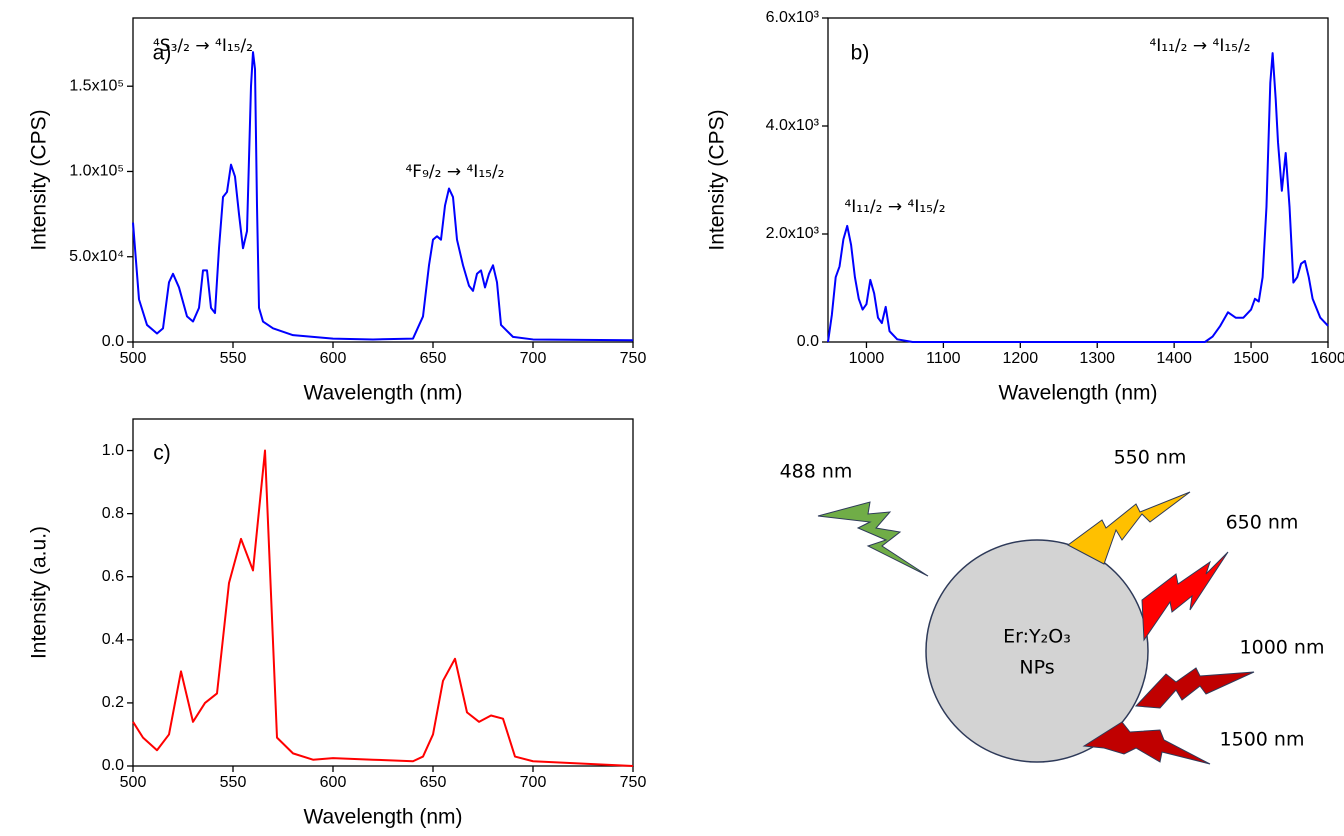 Image resolution: width=1344 pixels, height=836 pixels. What do you see at coordinates (96, 171) in the screenshot?
I see `y-tick-label: 1.0x10⁵` at bounding box center [96, 171].